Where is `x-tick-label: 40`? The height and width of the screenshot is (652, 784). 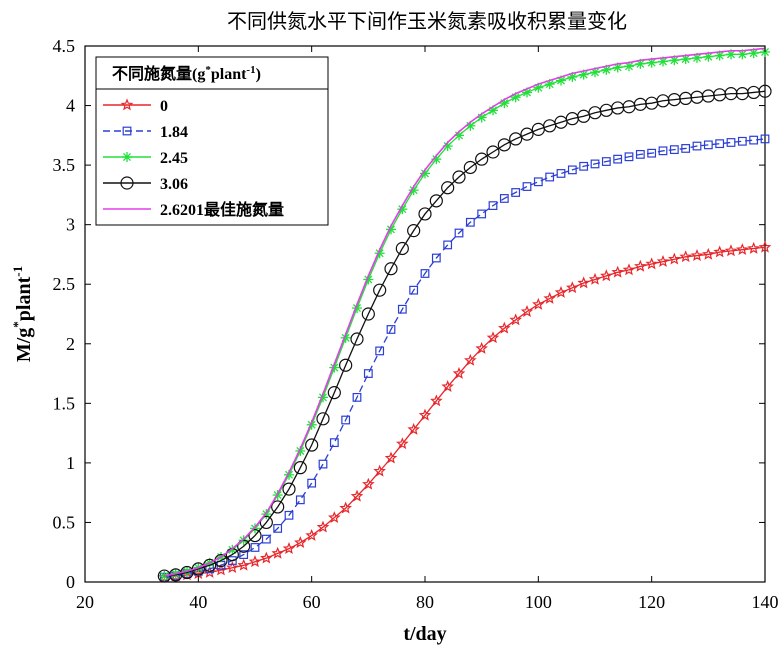
x-tick-label: 40 is located at coordinates (198, 602).